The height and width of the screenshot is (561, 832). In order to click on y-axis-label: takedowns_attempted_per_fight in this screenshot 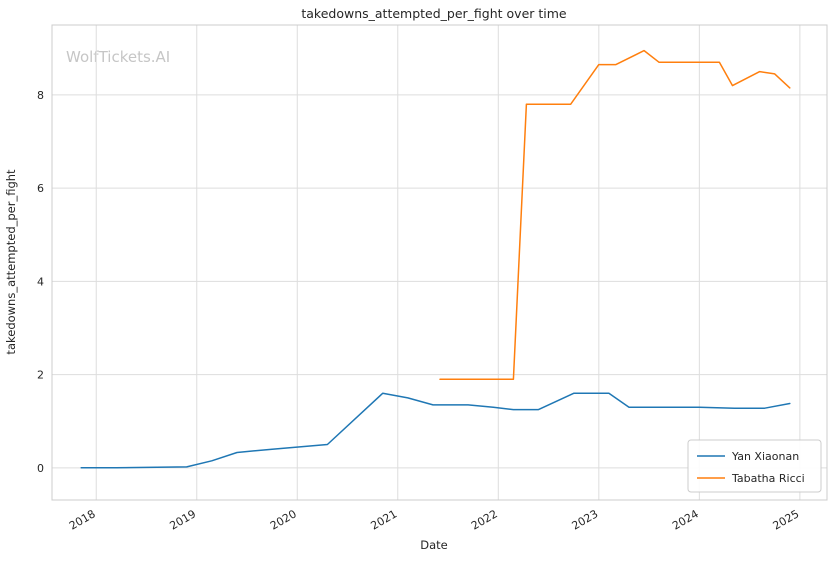, I will do `click(11, 262)`.